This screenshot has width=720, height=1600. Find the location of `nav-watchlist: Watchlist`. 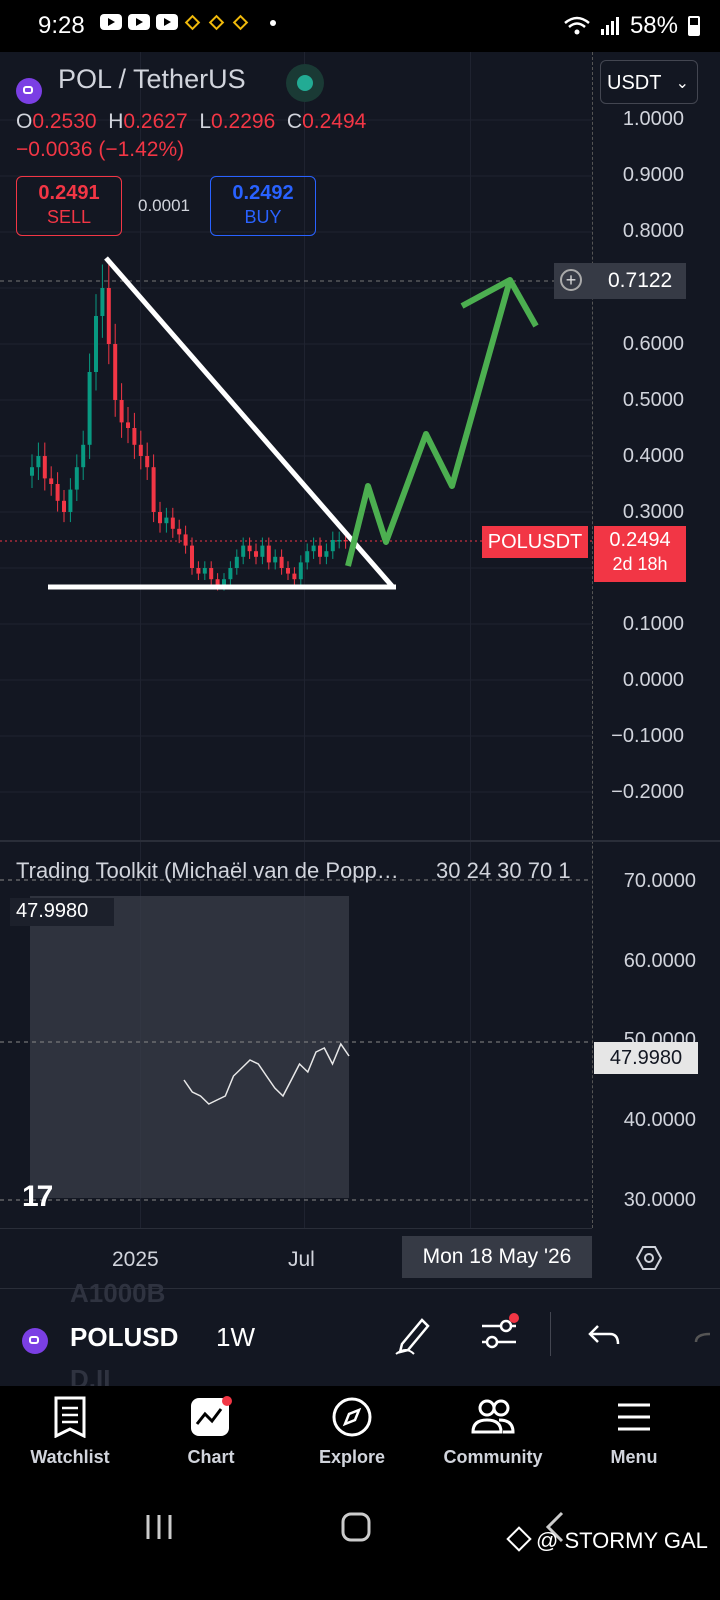

nav-watchlist: Watchlist is located at coordinates (70, 1432).